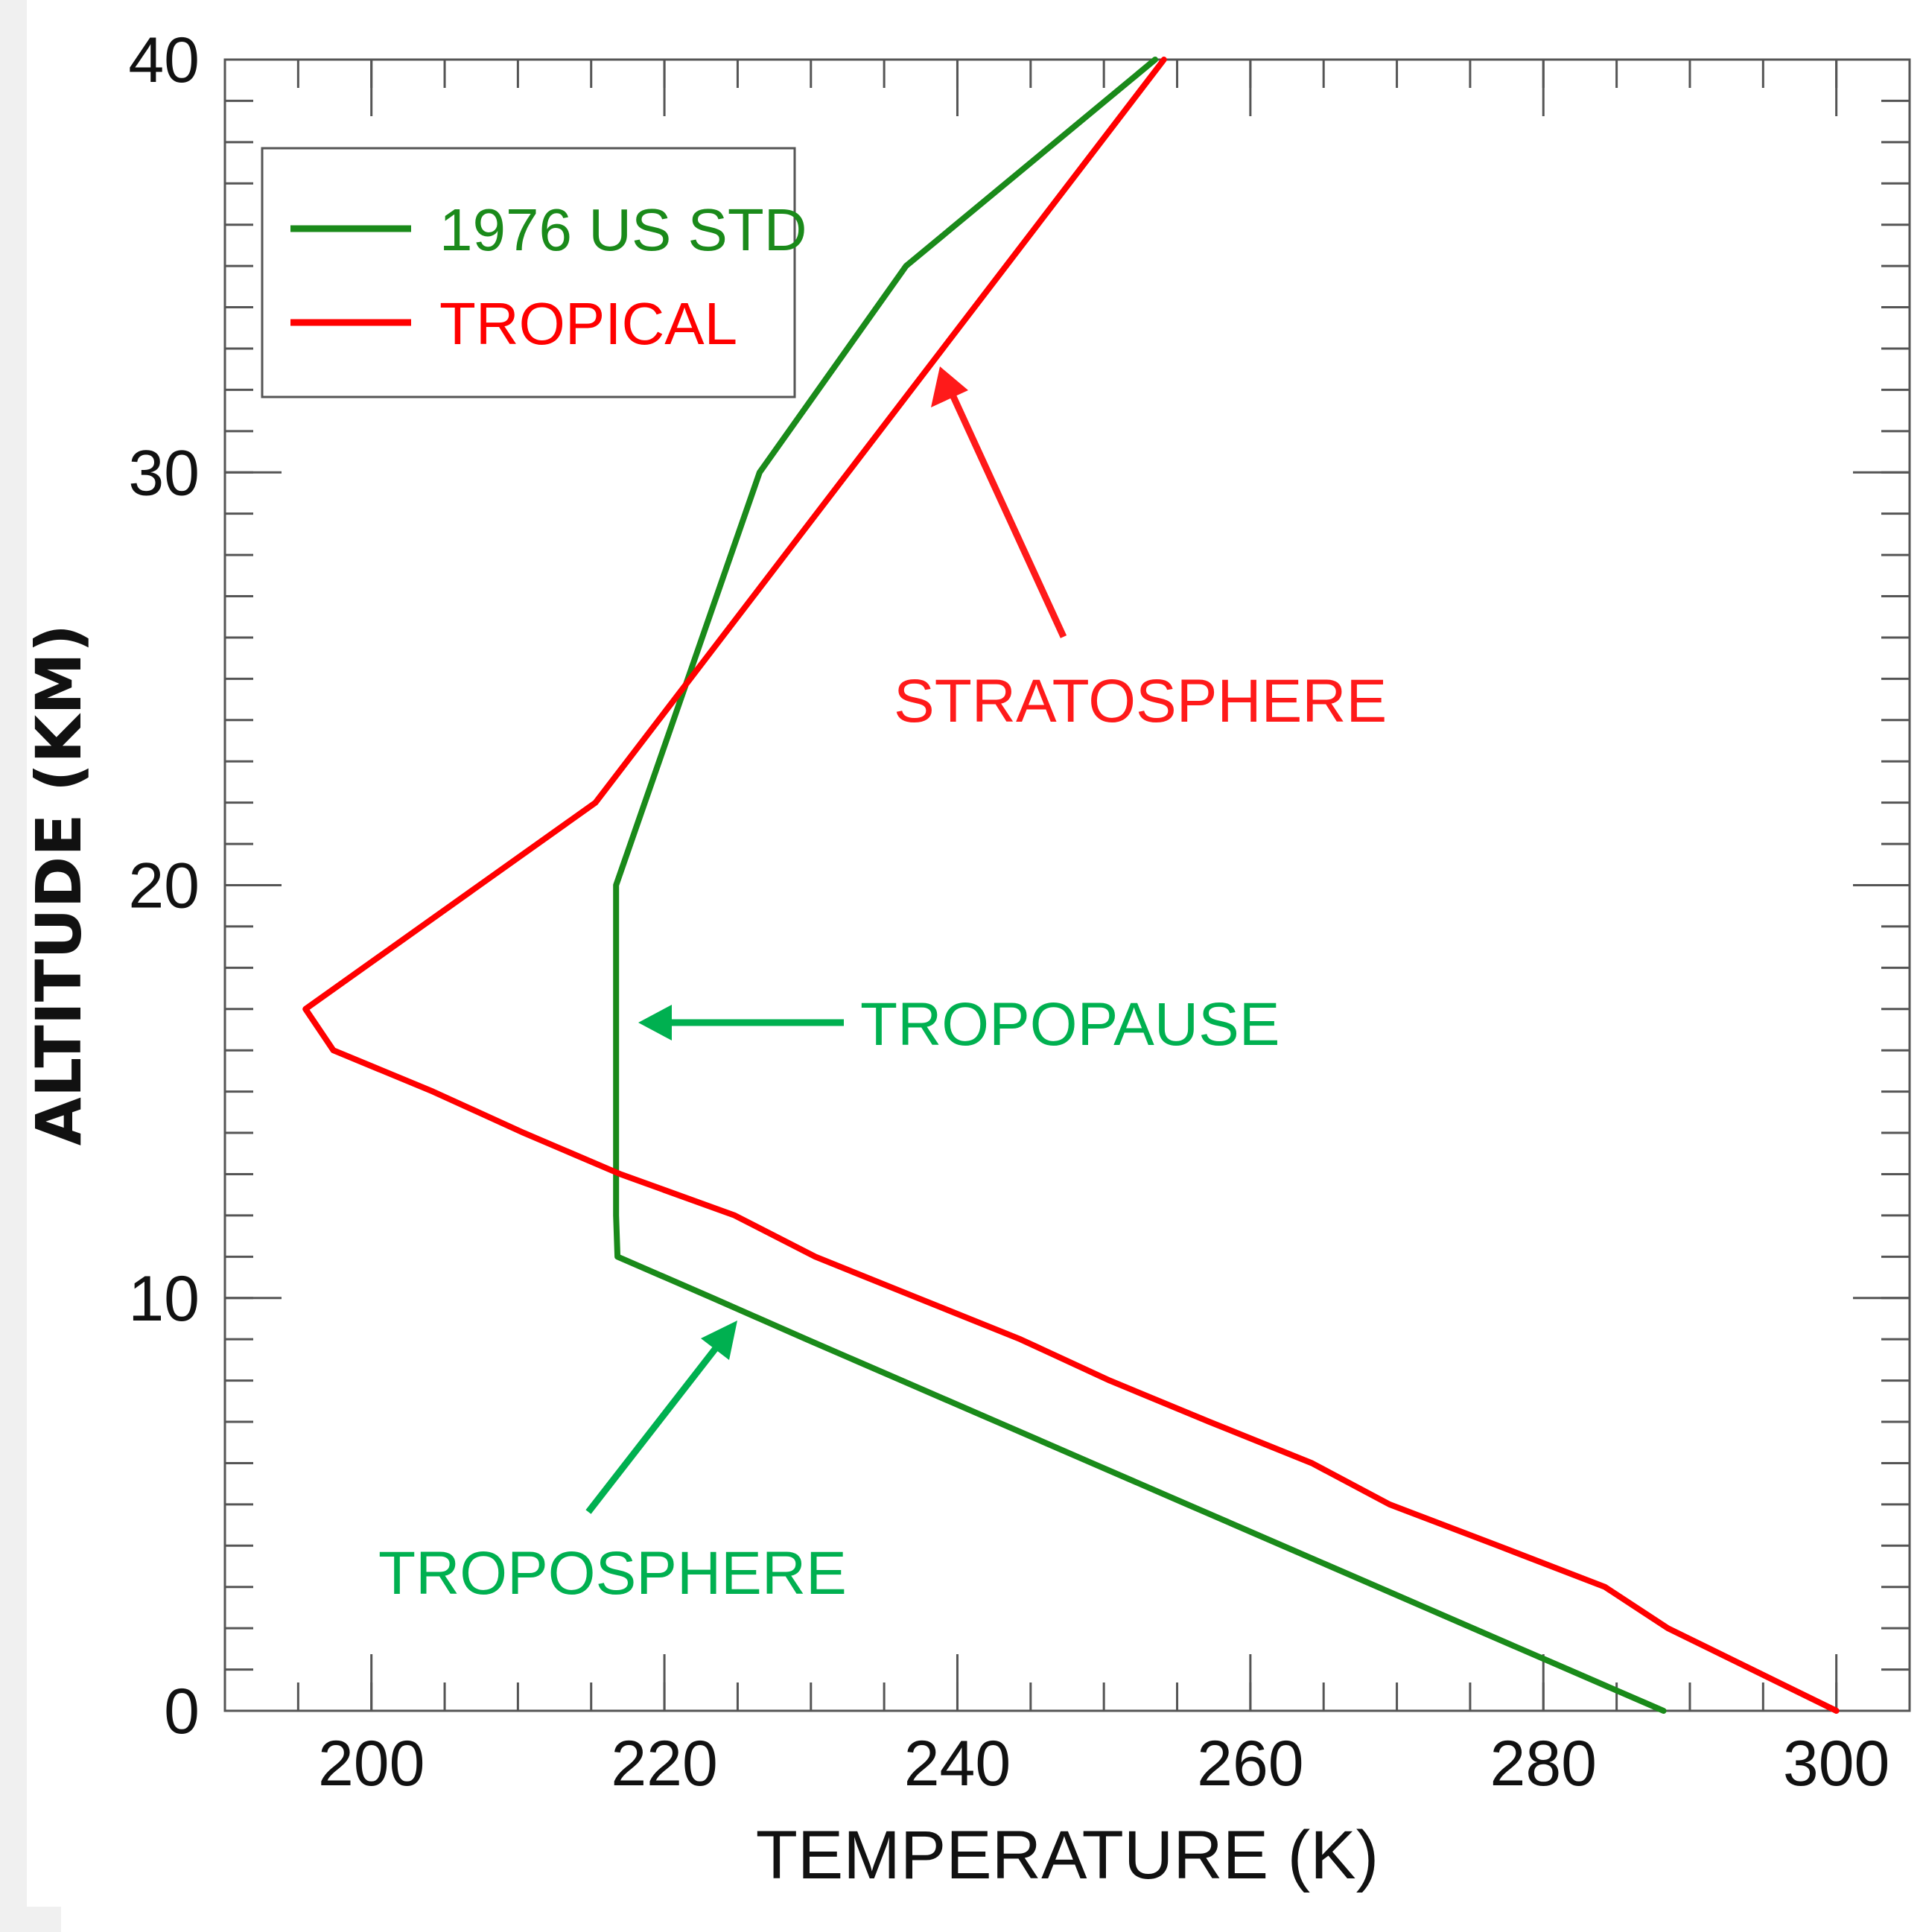  Describe the element at coordinates (164, 1299) in the screenshot. I see `y-tick-label: 10` at that location.